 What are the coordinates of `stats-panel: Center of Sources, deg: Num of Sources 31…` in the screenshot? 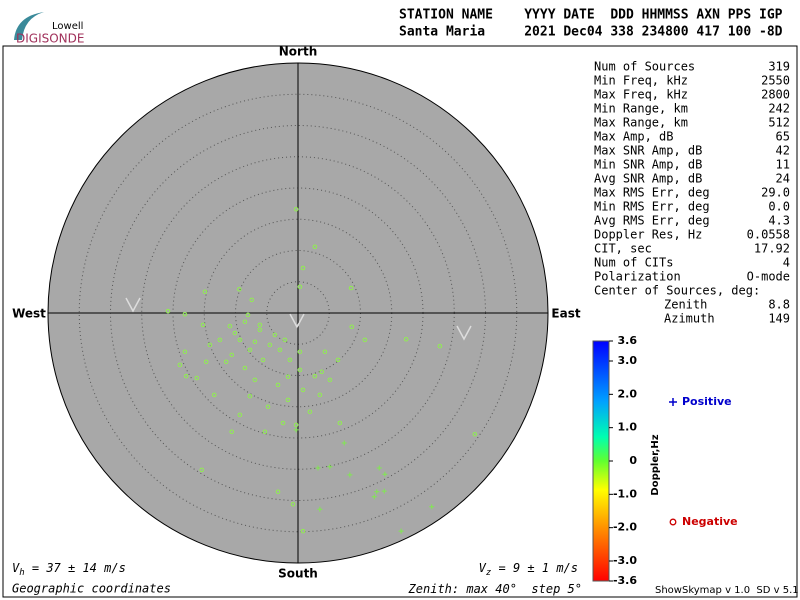 It's located at (692, 193).